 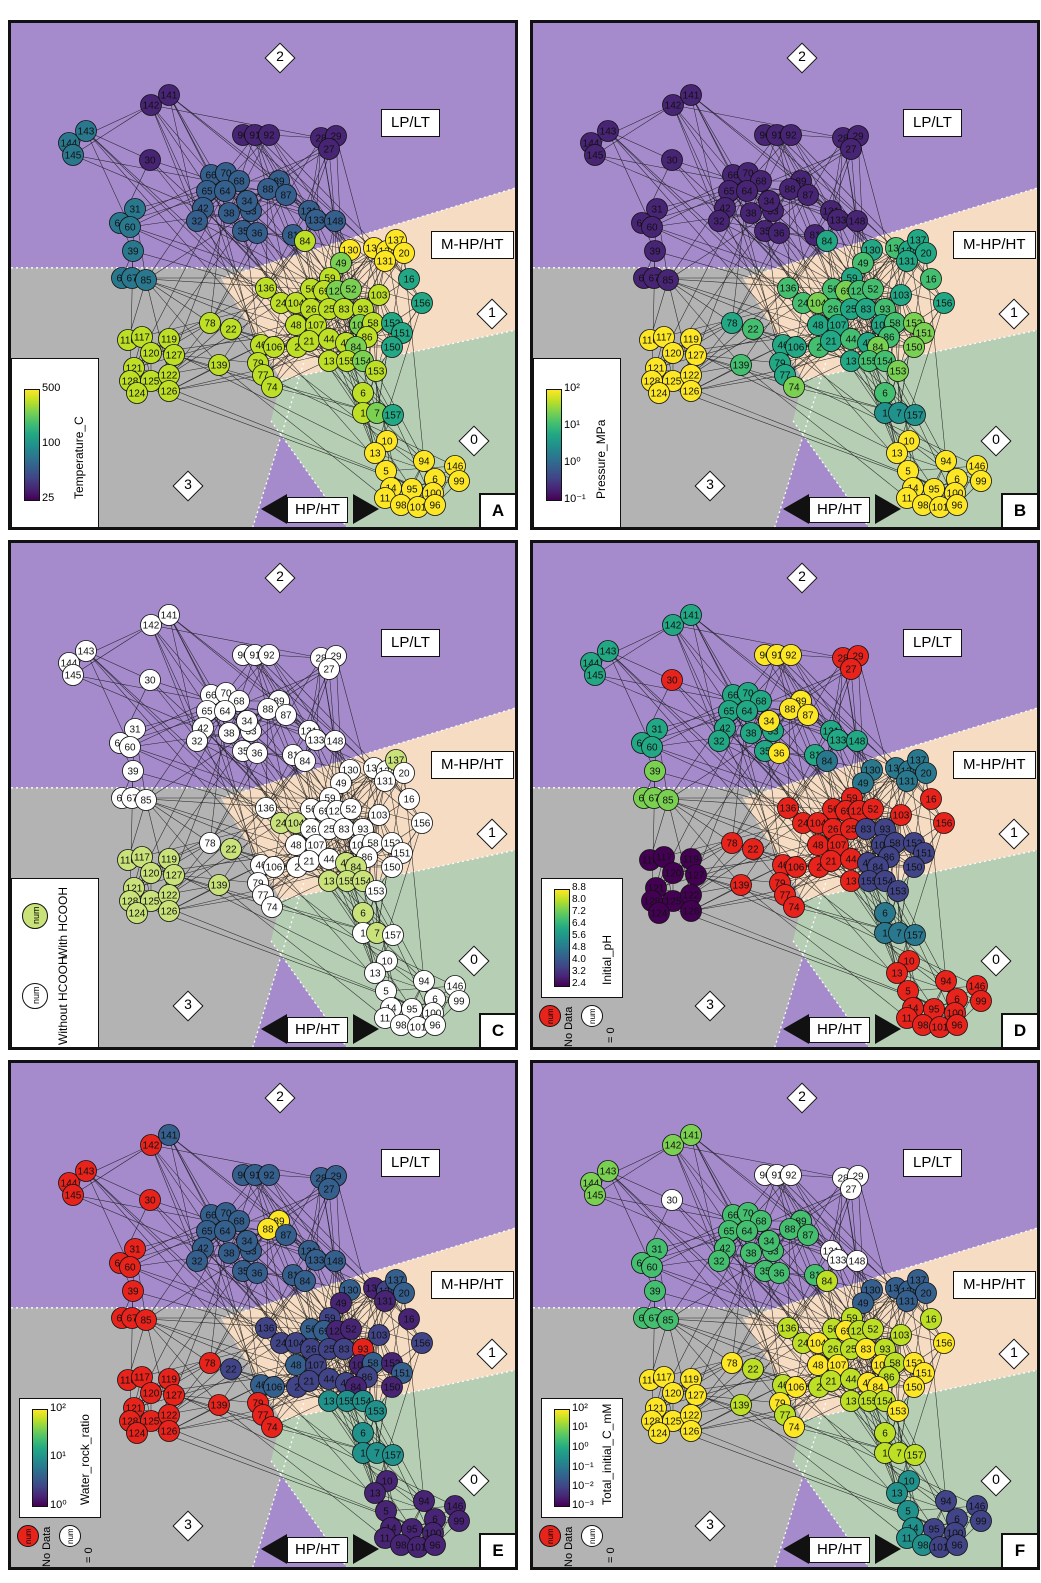 What do you see at coordinates (330, 1319) in the screenshot?
I see `node-label: 59` at bounding box center [330, 1319].